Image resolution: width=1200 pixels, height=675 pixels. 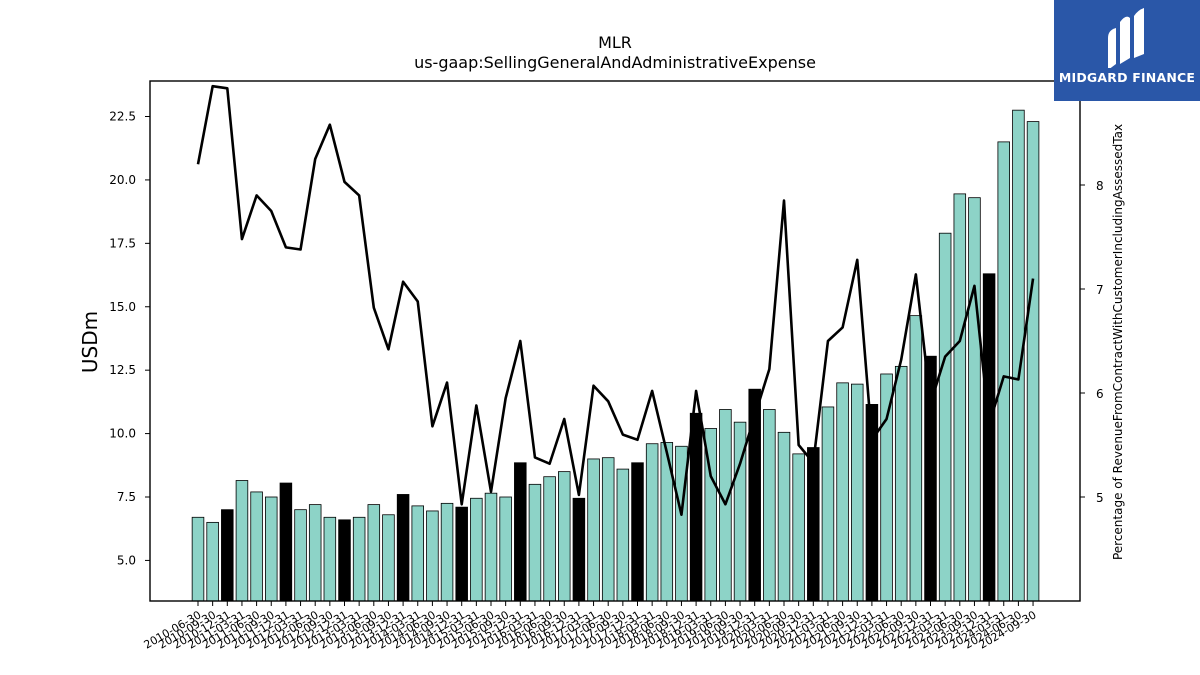 I want to click on logo-mark-icon, so click(x=1126, y=38).